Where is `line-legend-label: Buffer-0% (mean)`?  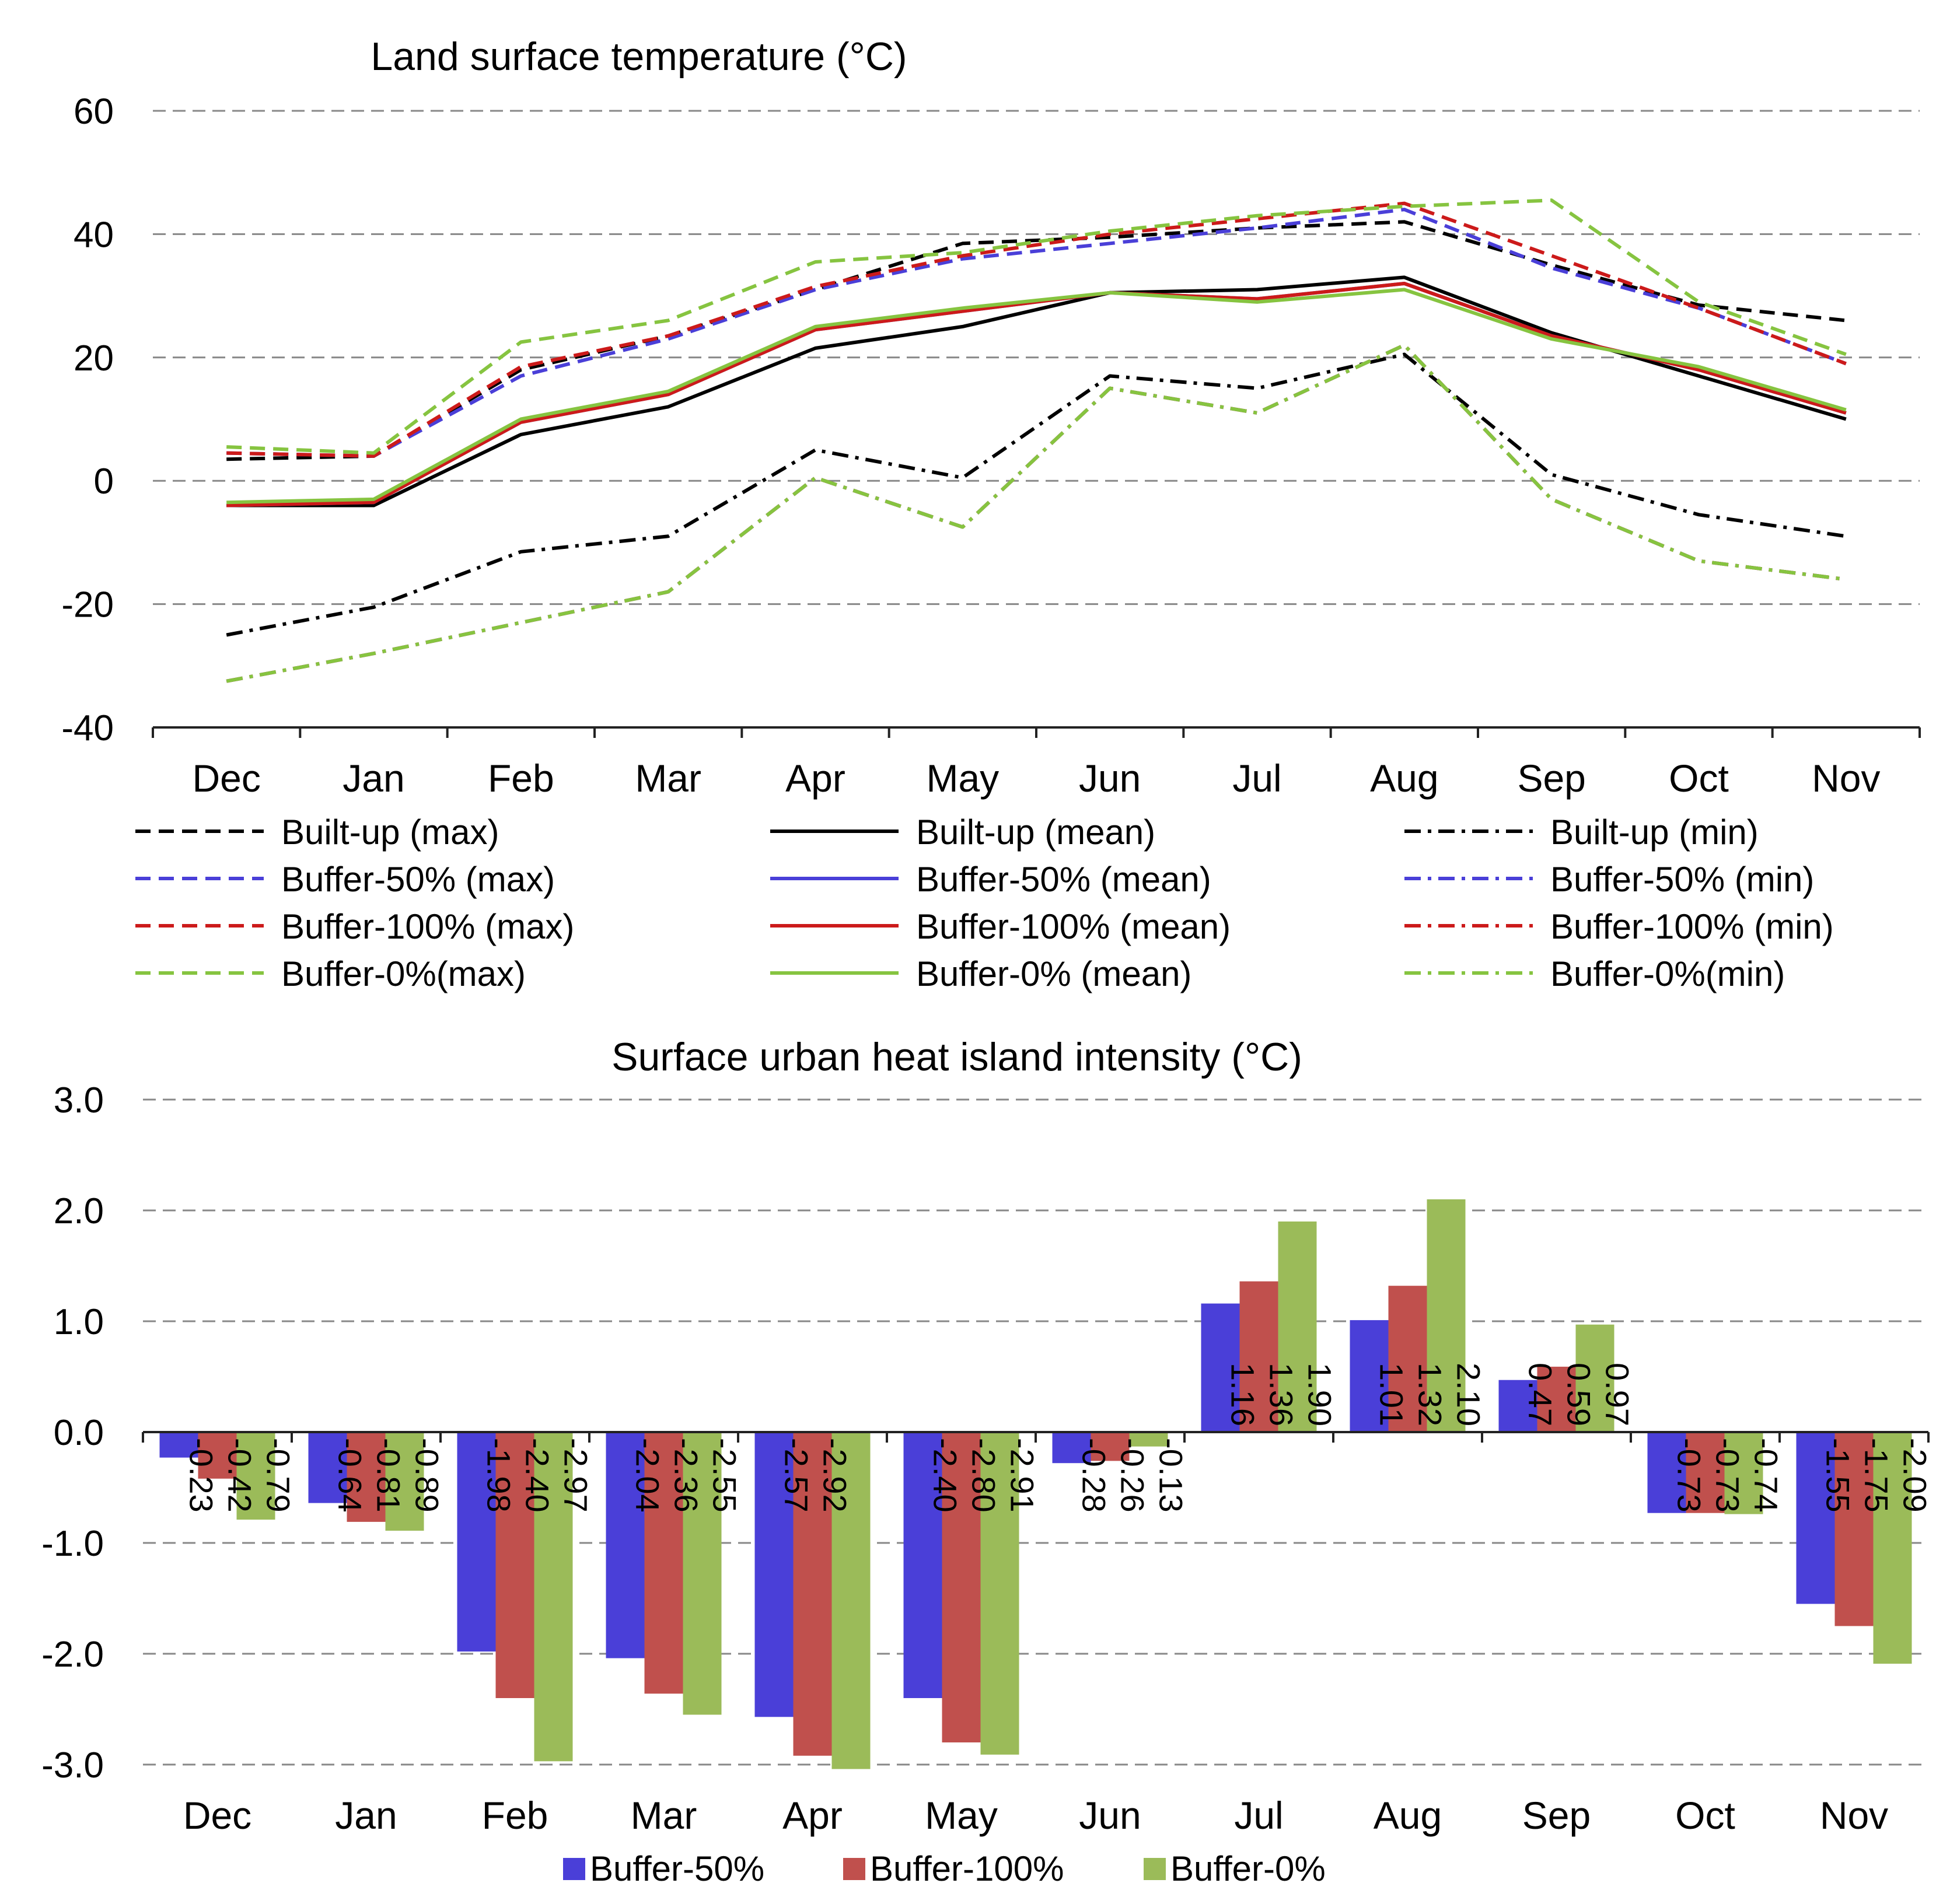 line-legend-label: Buffer-0% (mean) is located at coordinates (1053, 973).